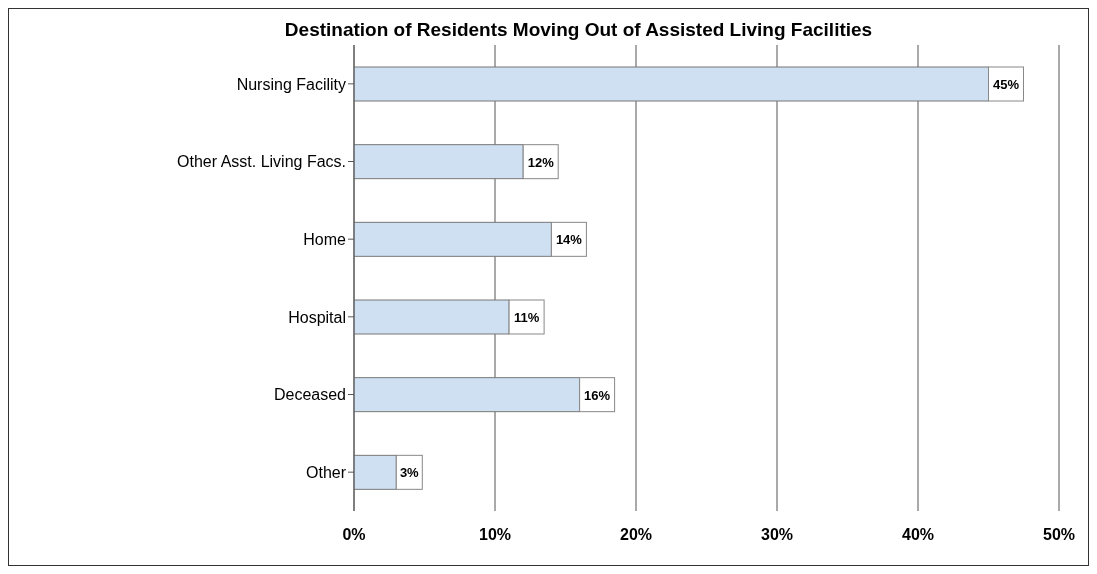  Describe the element at coordinates (326, 472) in the screenshot. I see `y-tick-label: Other` at that location.